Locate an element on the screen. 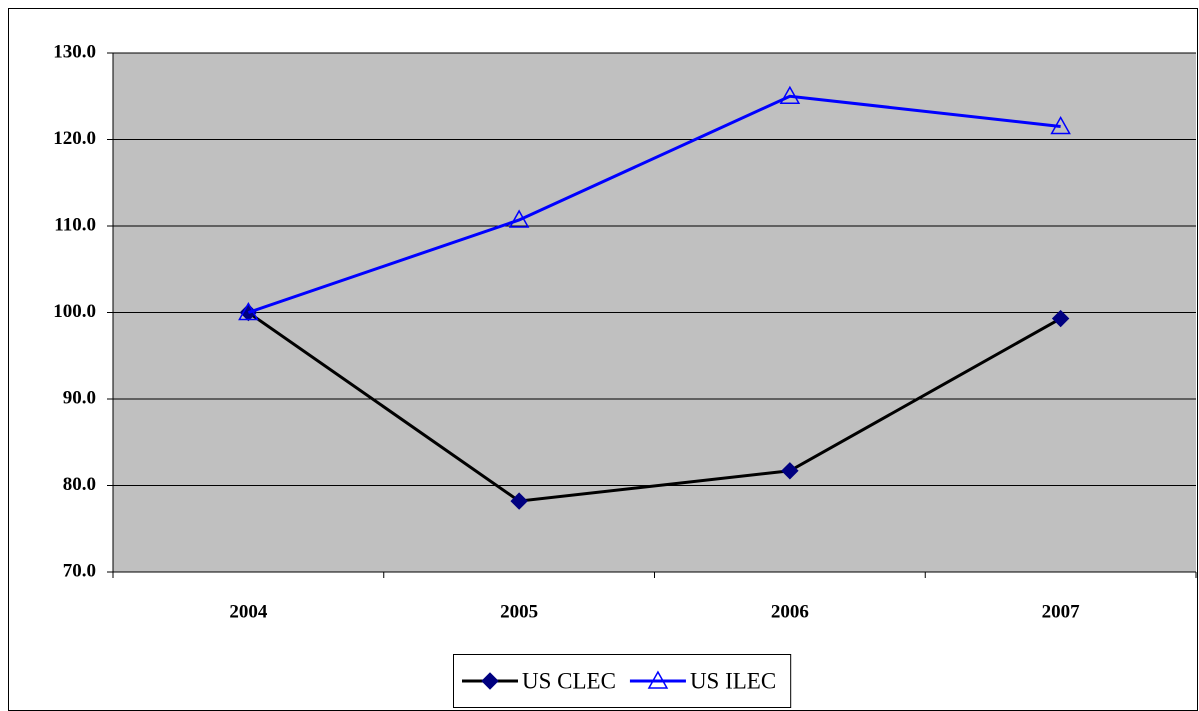 The image size is (1199, 711). legend: US CLEC US ILEC is located at coordinates (622, 681).